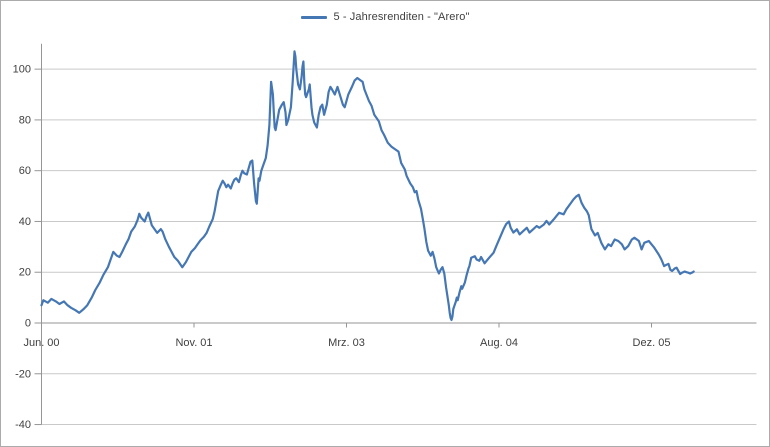  I want to click on legend-line-sample, so click(313, 17).